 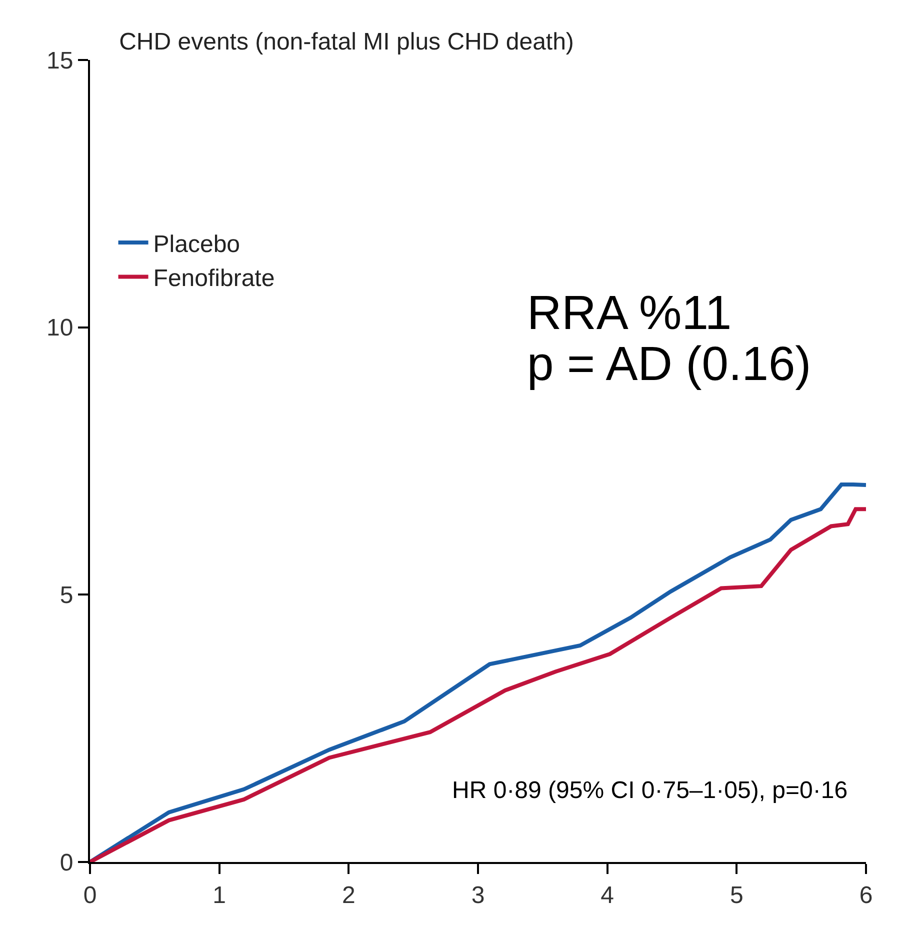 What do you see at coordinates (196, 244) in the screenshot?
I see `legend-label: Placebo` at bounding box center [196, 244].